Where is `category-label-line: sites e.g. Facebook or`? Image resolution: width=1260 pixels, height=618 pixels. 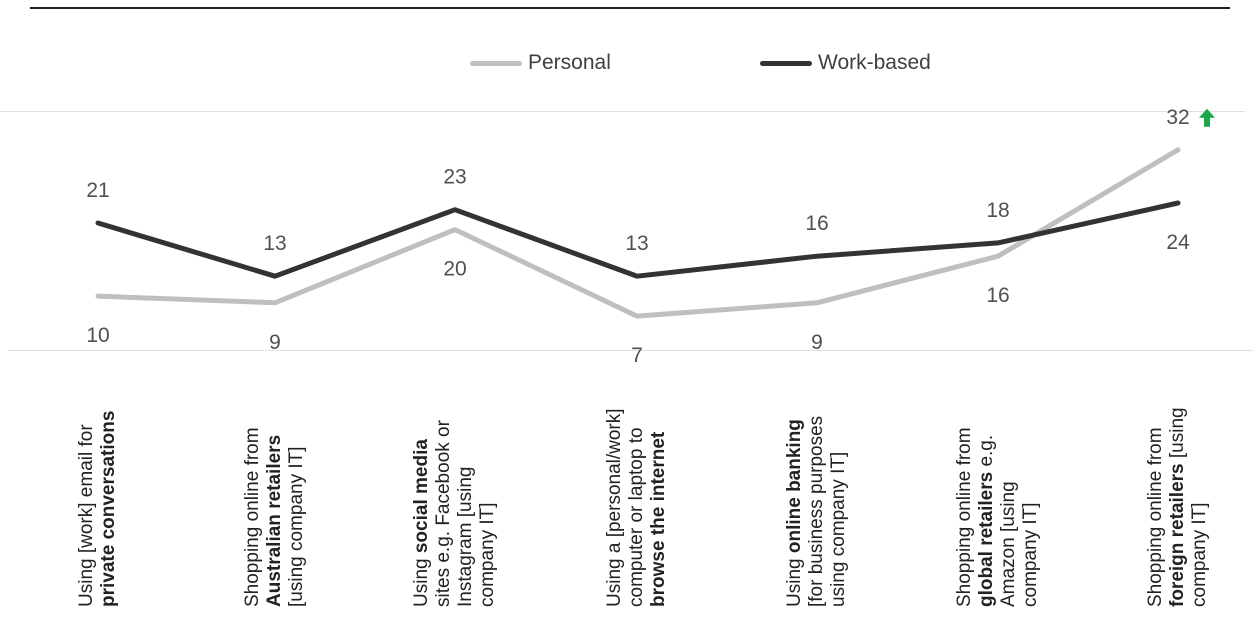 category-label-line: sites e.g. Facebook or is located at coordinates (444, 513).